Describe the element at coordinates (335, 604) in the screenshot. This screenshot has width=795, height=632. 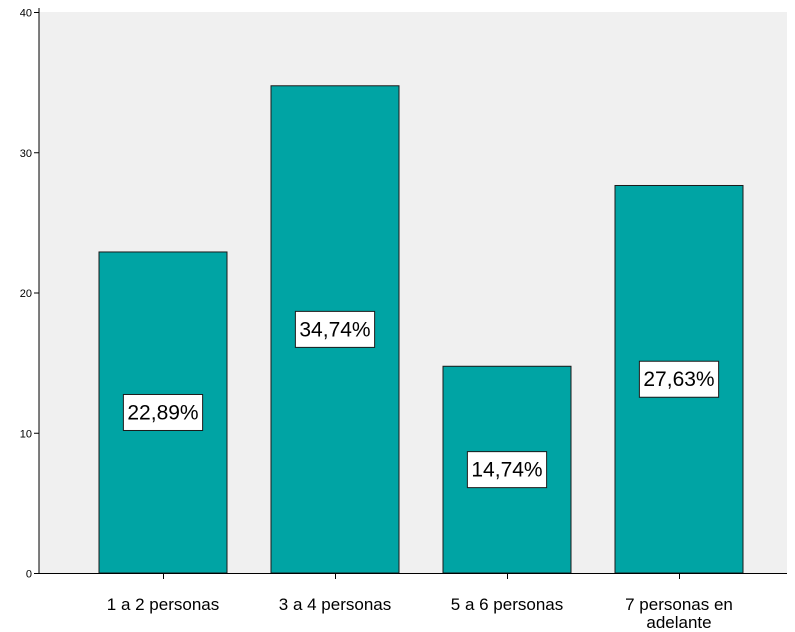
I see `x-tick-label: 3 a 4 personas` at that location.